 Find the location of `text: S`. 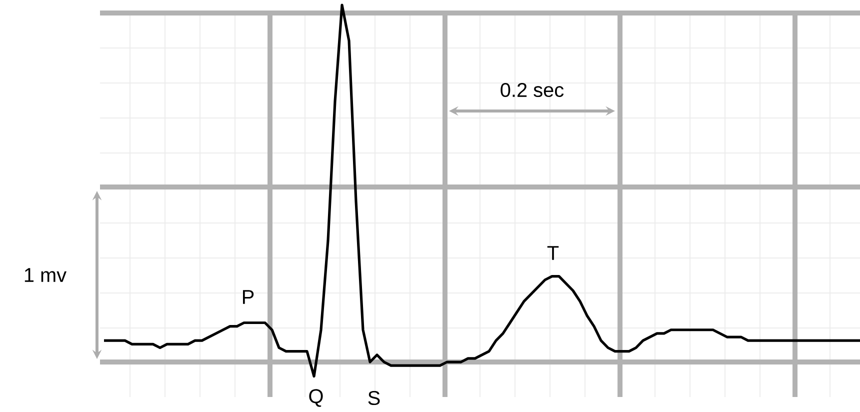

text: S is located at coordinates (374, 398).